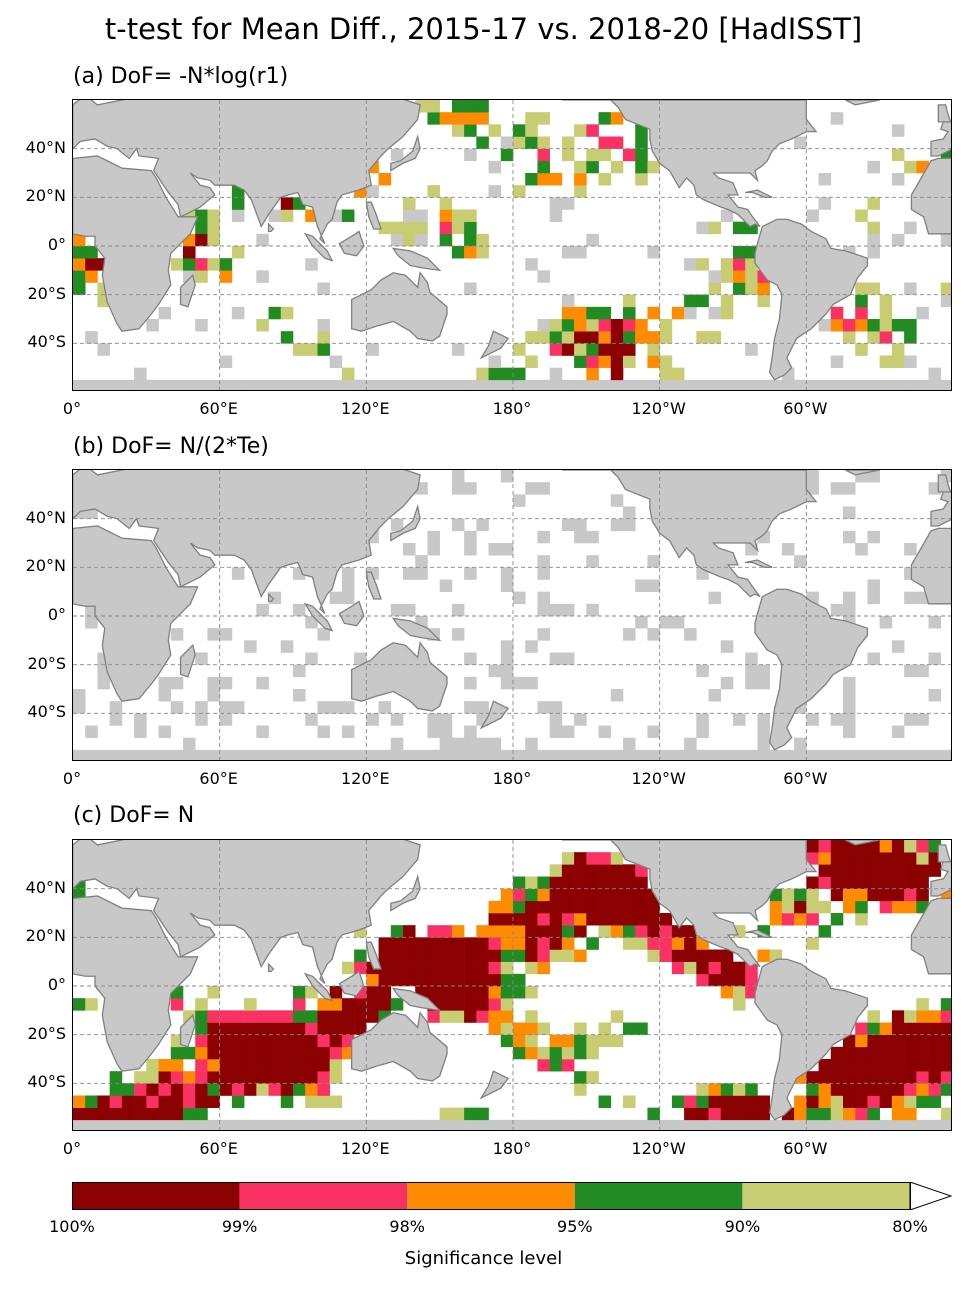 This screenshot has width=967, height=1289. Describe the element at coordinates (56, 244) in the screenshot. I see `lat-tick-label: 0°` at that location.